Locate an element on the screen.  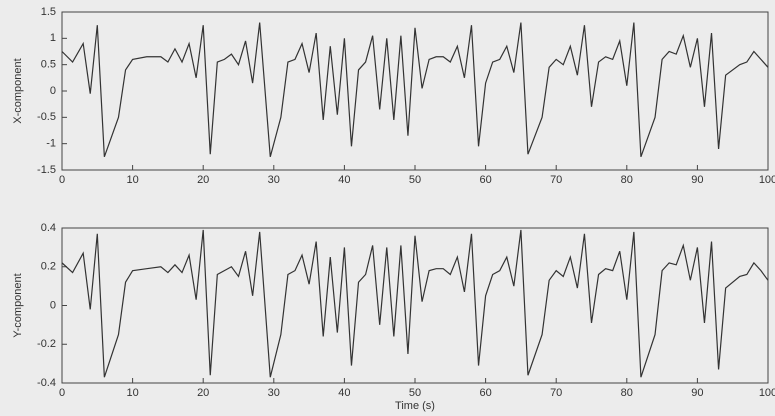
y-axis-label: Y-component is located at coordinates (18, 305).